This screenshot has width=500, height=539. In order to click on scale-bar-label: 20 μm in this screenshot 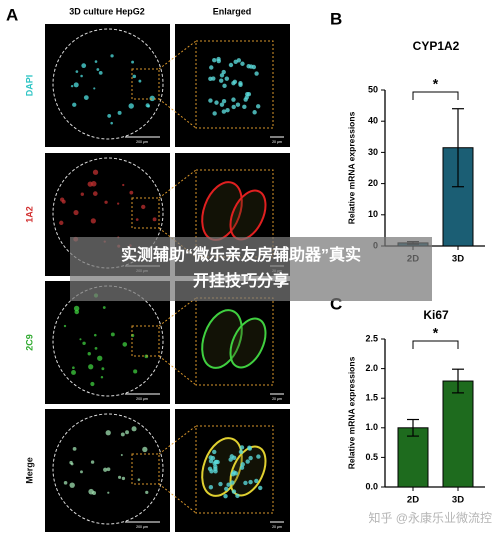, I will do `click(277, 527)`.